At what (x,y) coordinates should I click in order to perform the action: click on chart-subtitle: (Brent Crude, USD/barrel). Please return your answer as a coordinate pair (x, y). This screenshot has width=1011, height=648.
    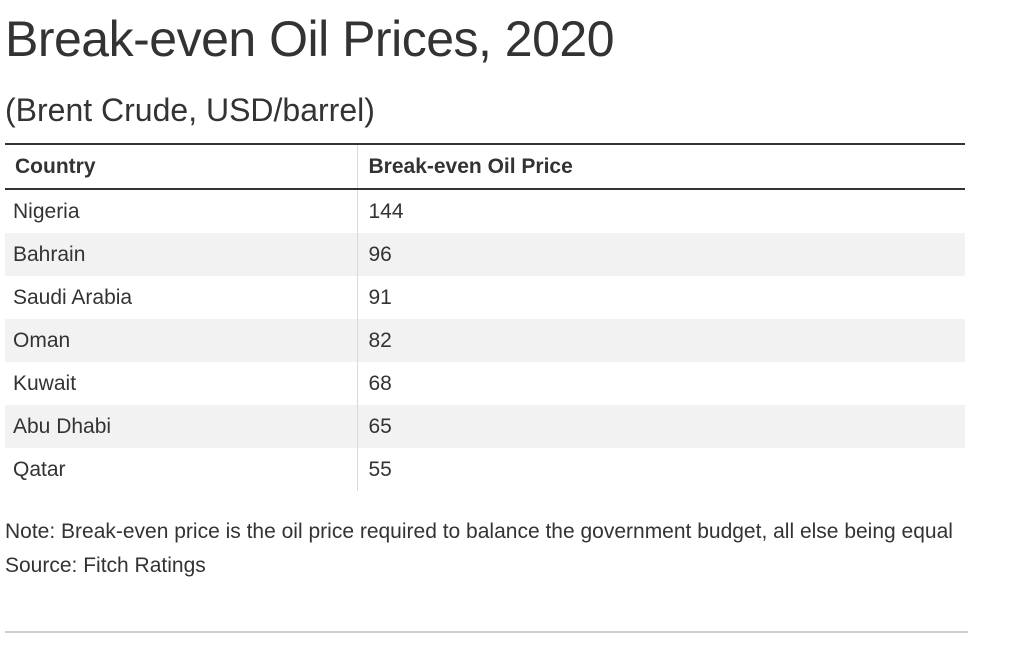
    Looking at the image, I should click on (190, 110).